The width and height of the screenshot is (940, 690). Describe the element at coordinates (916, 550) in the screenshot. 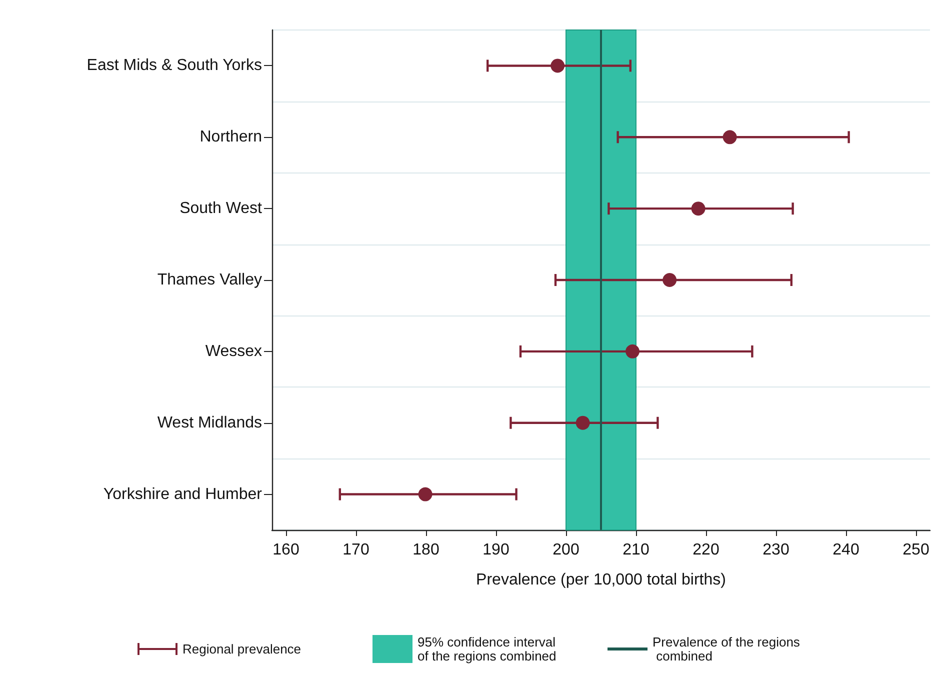

I see `x-tick-label: 250` at that location.